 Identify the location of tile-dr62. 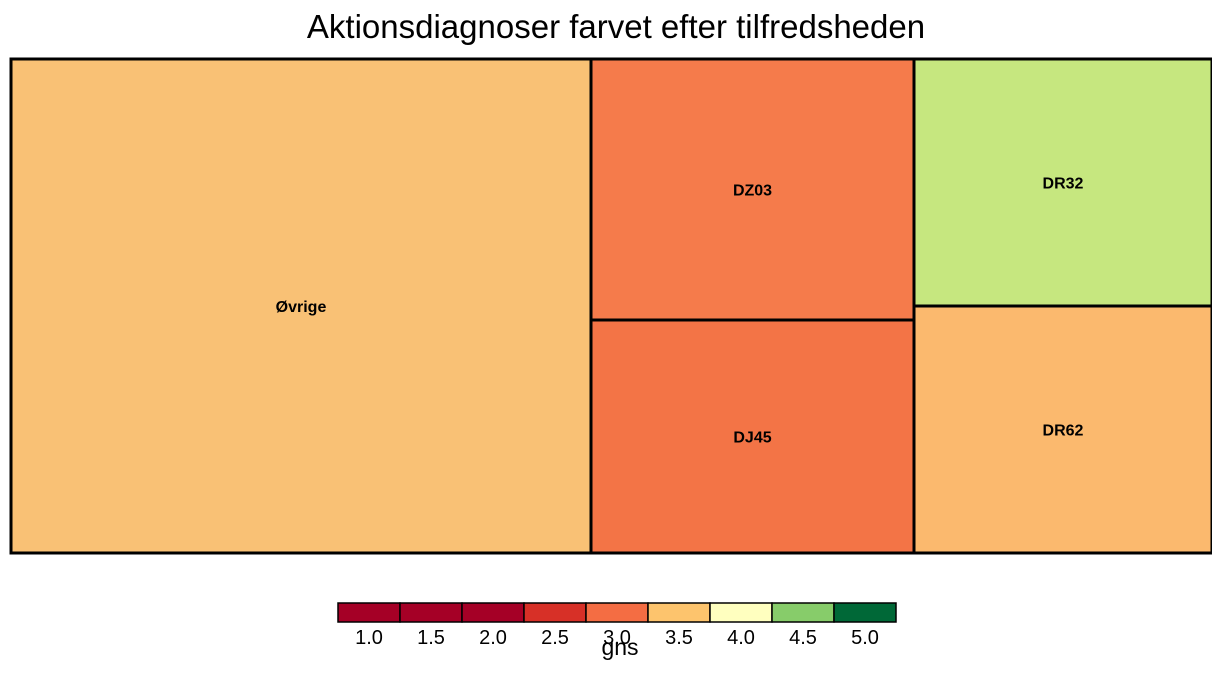
(1062, 429).